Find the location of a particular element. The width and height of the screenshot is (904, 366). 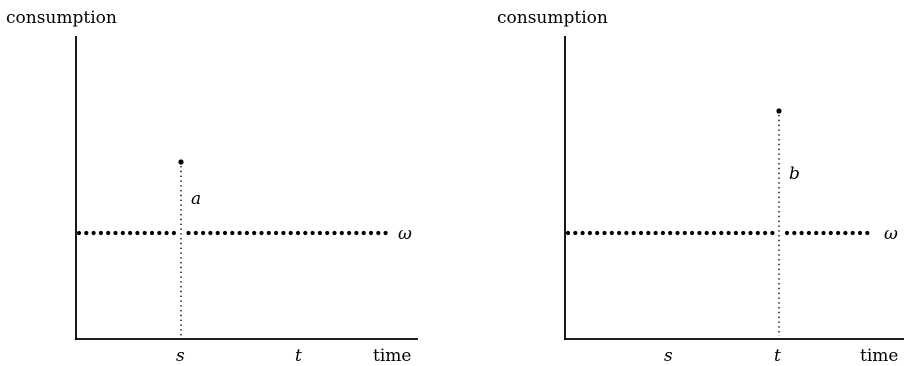

right-spike-label: b is located at coordinates (794, 174).